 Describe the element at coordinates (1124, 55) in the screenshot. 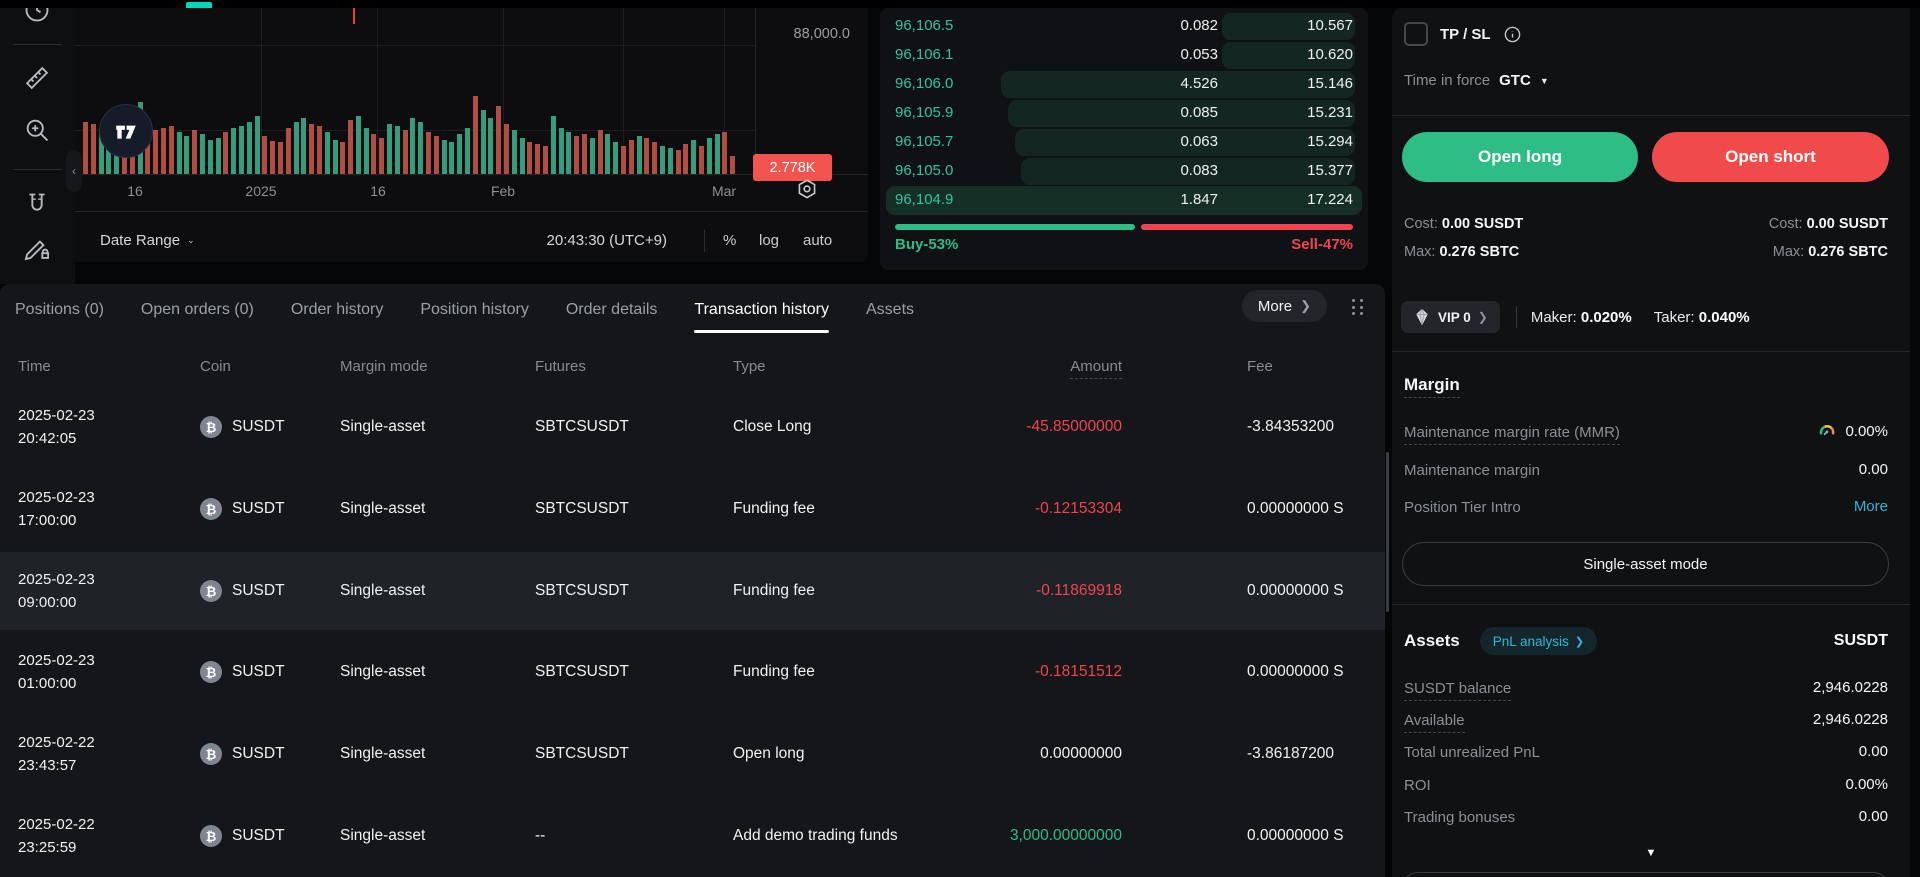

I see `orderbook-row: 96,106.1 0.053 10.620` at that location.